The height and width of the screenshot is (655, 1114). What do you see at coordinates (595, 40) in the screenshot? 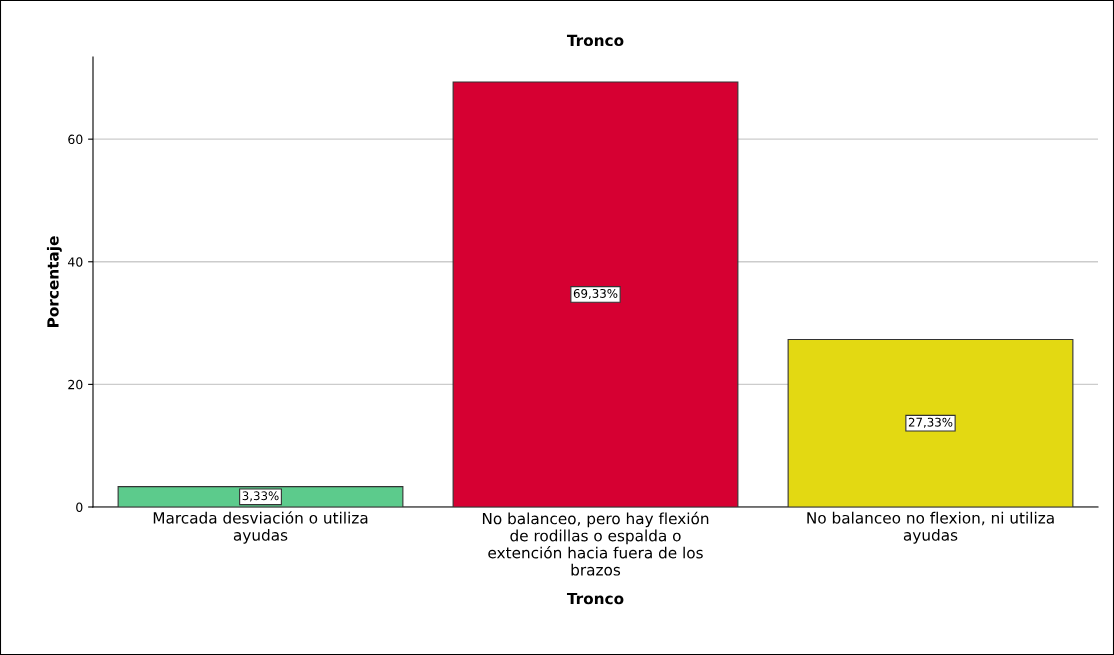
I see `chart-title: Tronco` at bounding box center [595, 40].